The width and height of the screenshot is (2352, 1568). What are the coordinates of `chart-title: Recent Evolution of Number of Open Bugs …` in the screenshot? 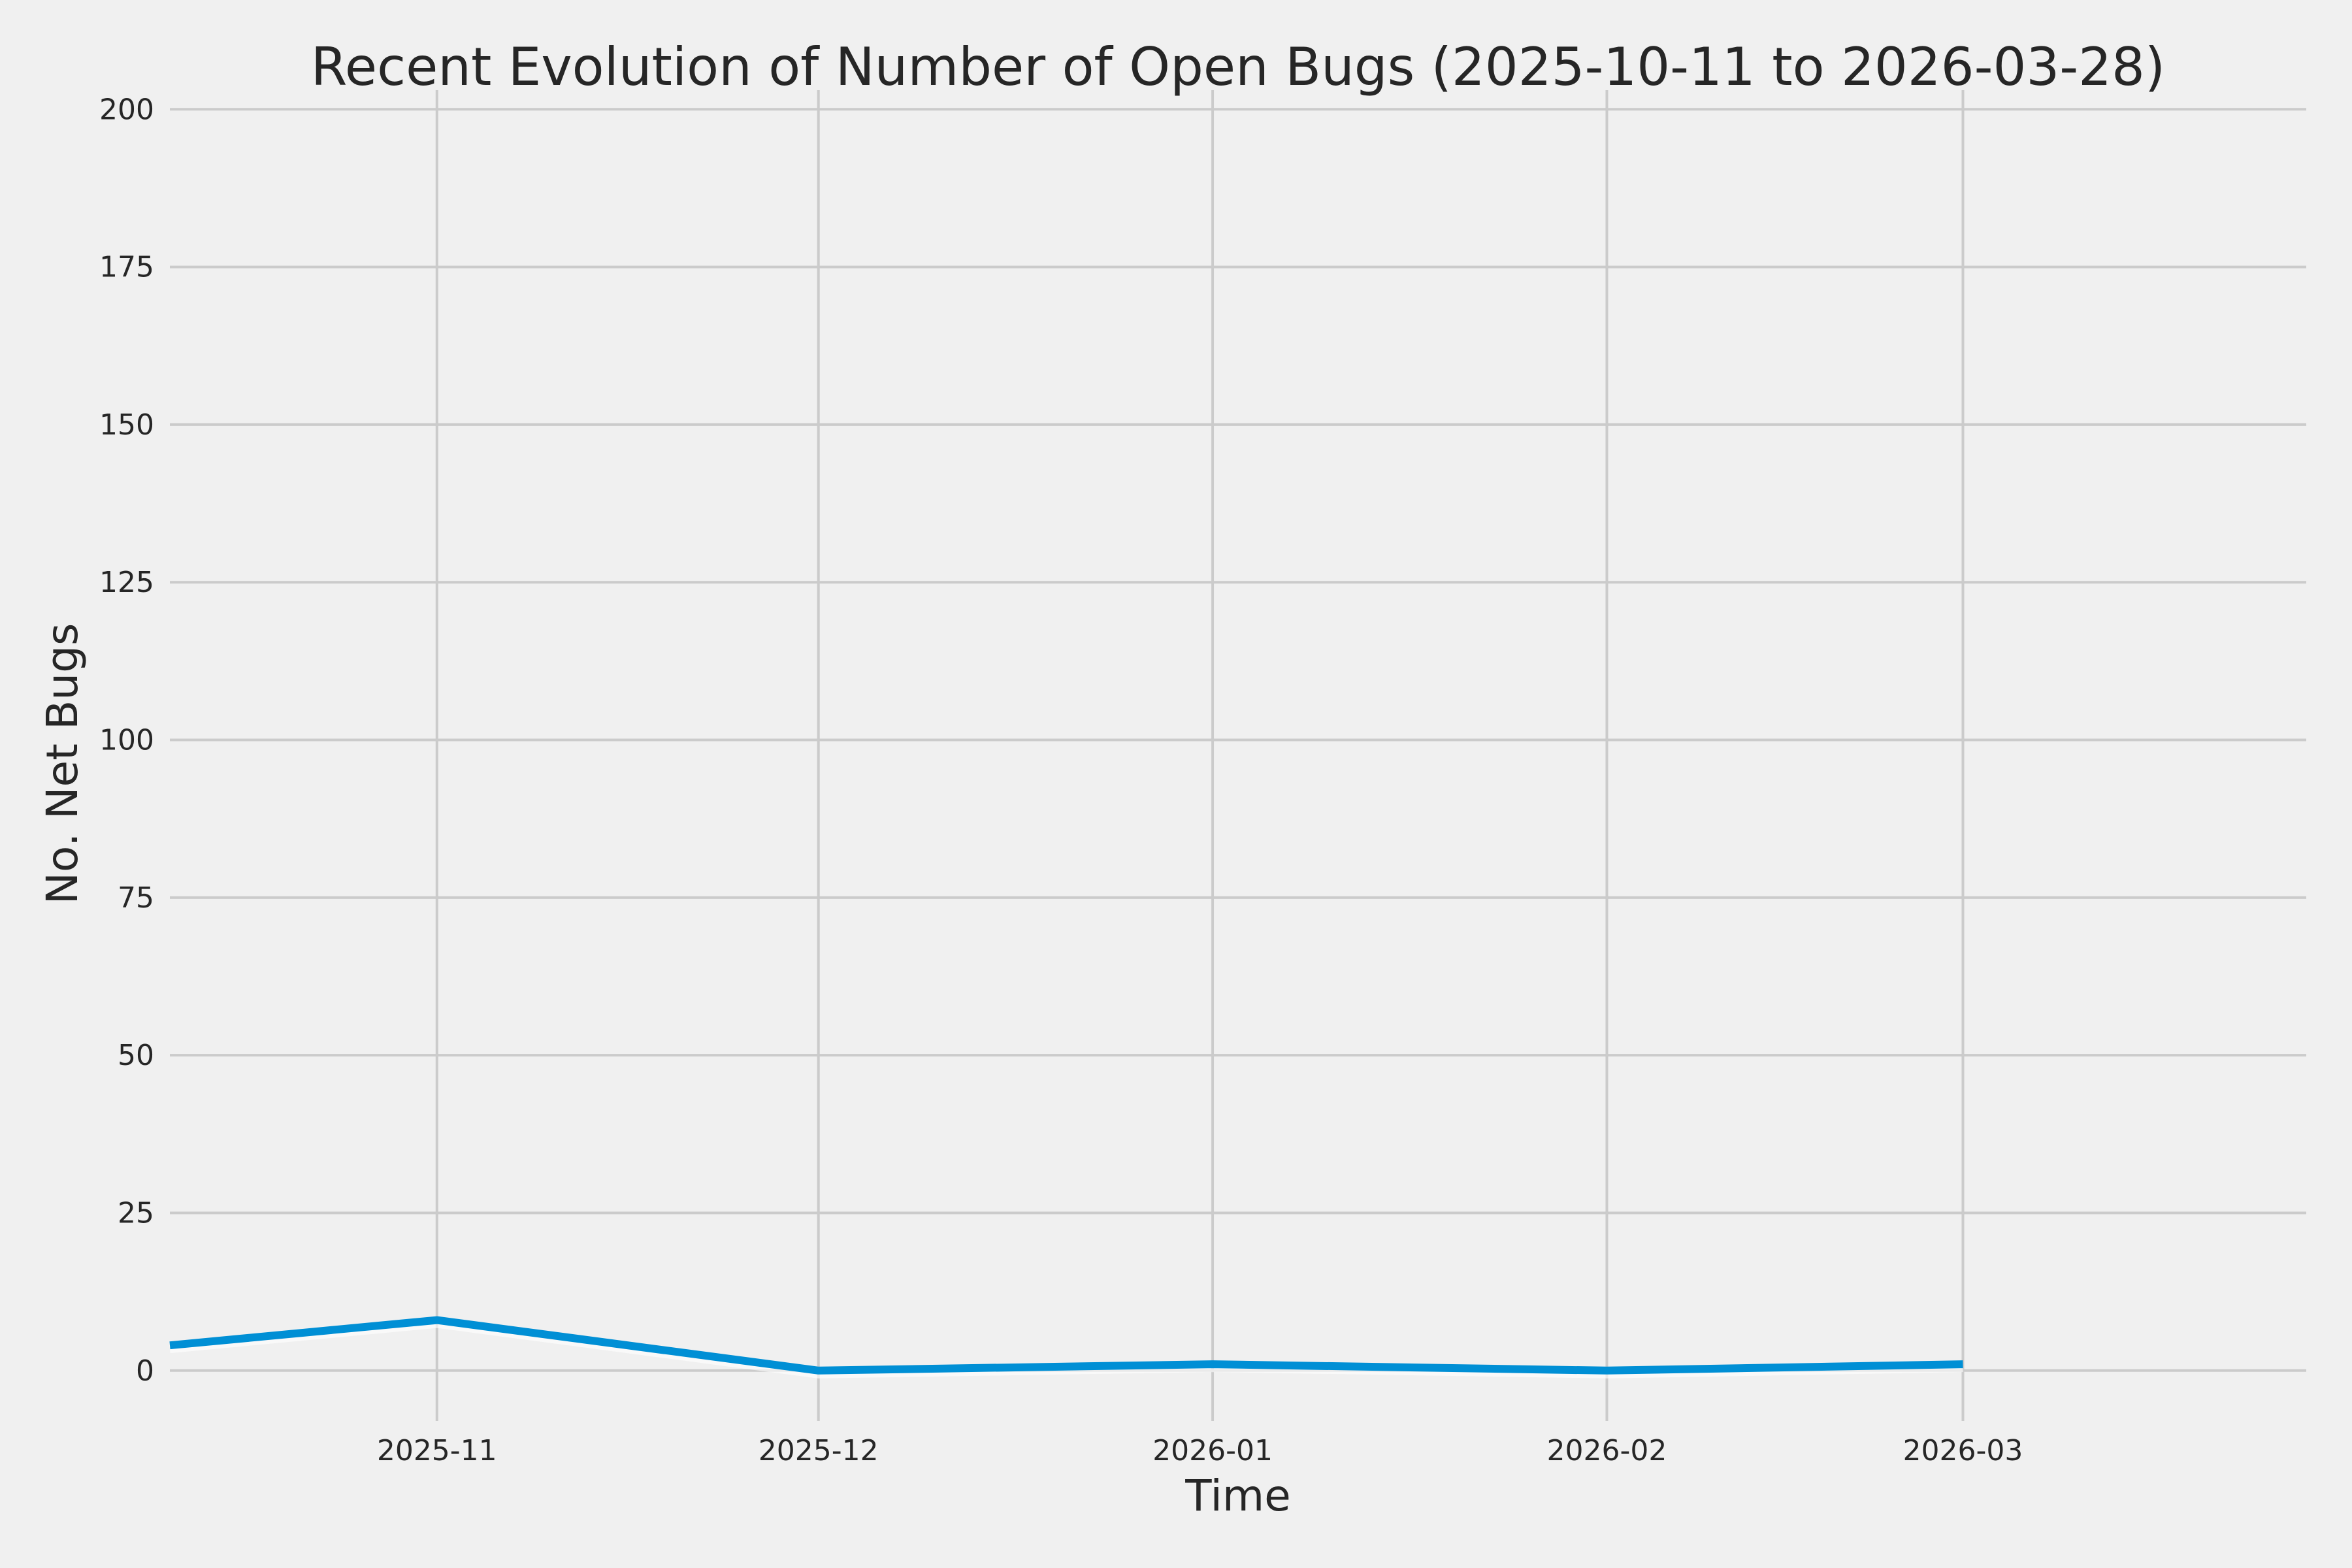 It's located at (1238, 67).